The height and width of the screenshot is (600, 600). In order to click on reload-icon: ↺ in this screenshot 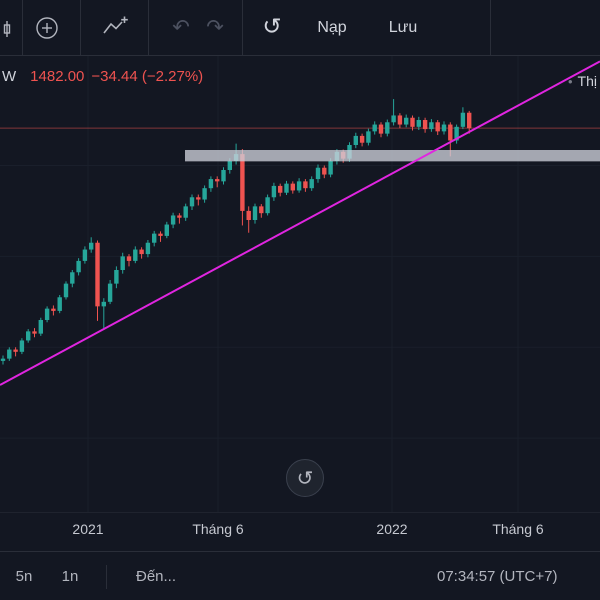, I will do `click(272, 27)`.